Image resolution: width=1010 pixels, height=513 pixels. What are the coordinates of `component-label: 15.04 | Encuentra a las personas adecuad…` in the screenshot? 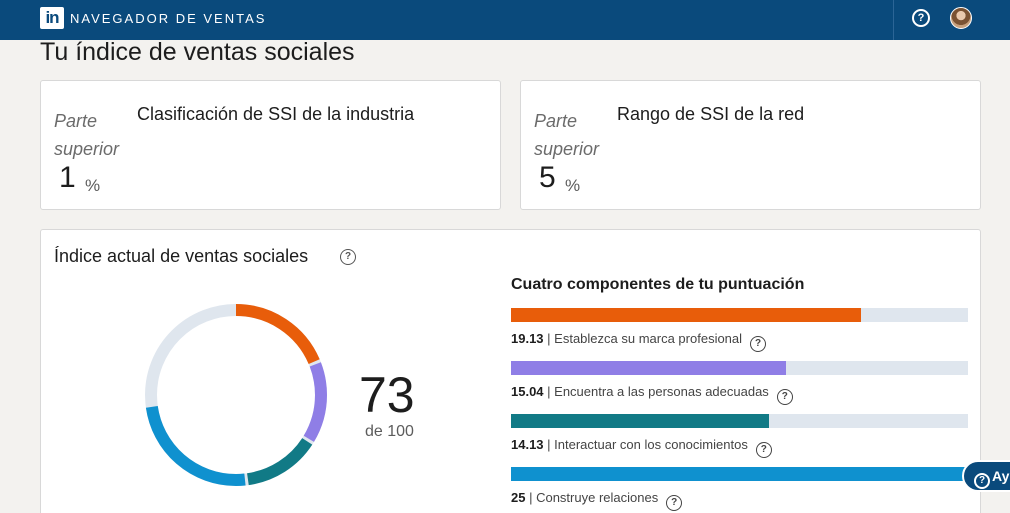 It's located at (739, 394).